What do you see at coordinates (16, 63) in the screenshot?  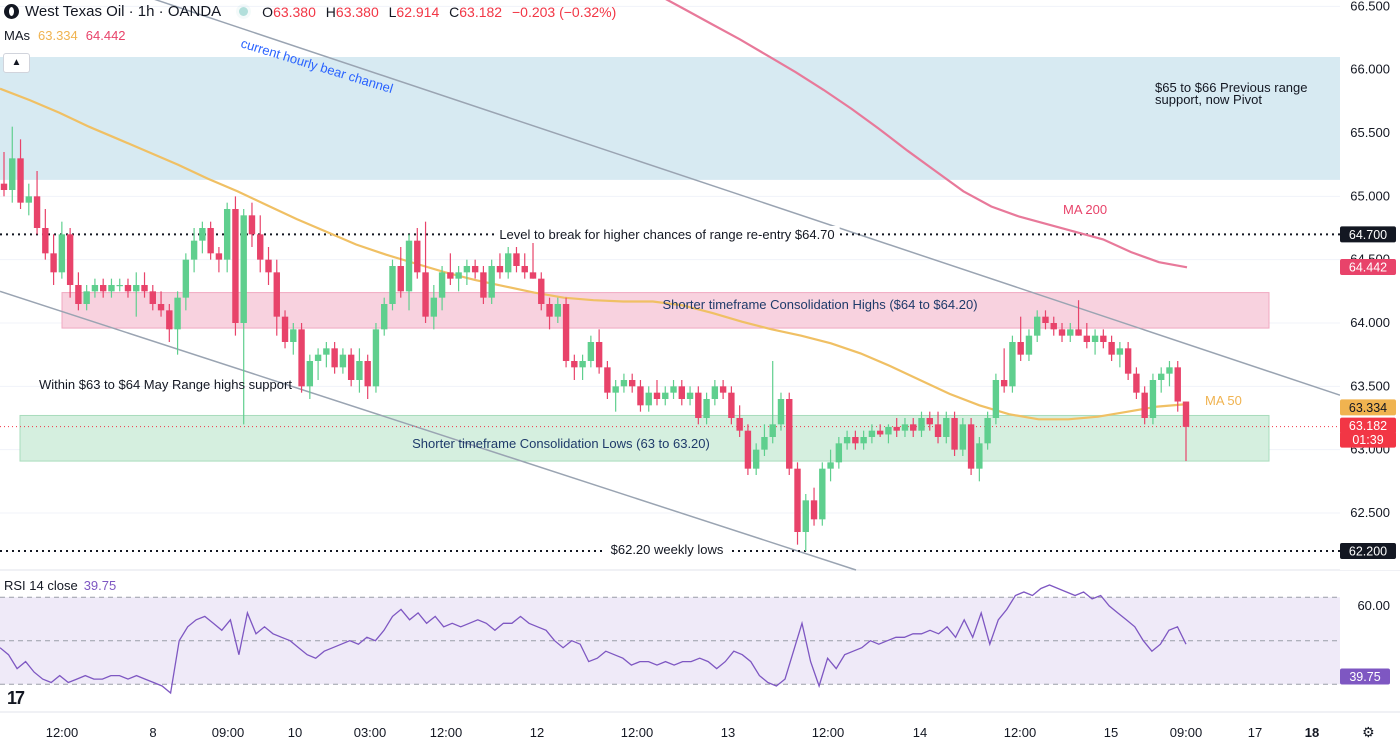 I see `collapse-legend-button: ▲` at bounding box center [16, 63].